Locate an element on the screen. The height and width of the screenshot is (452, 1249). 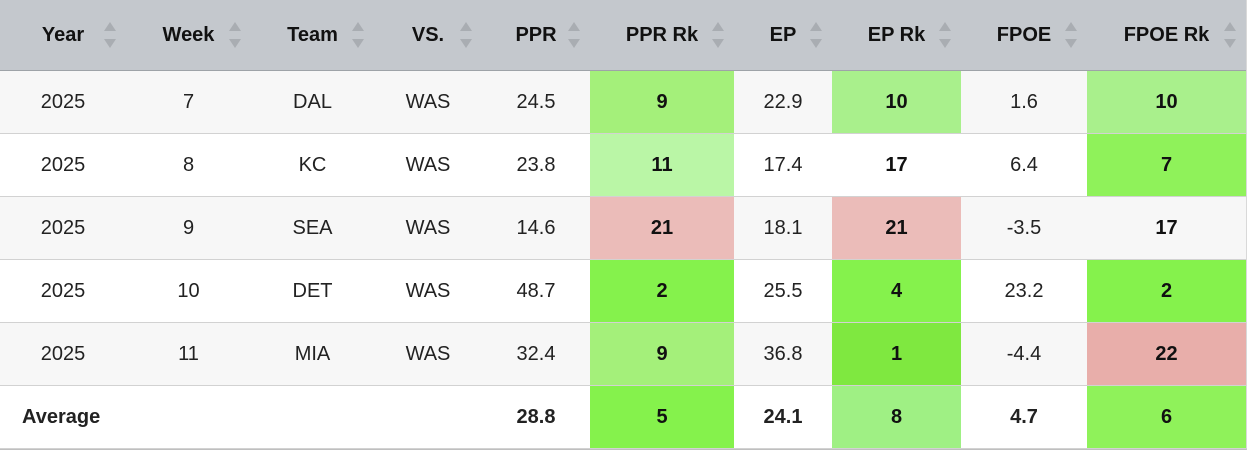
column-header-vs: VS. is located at coordinates (428, 35).